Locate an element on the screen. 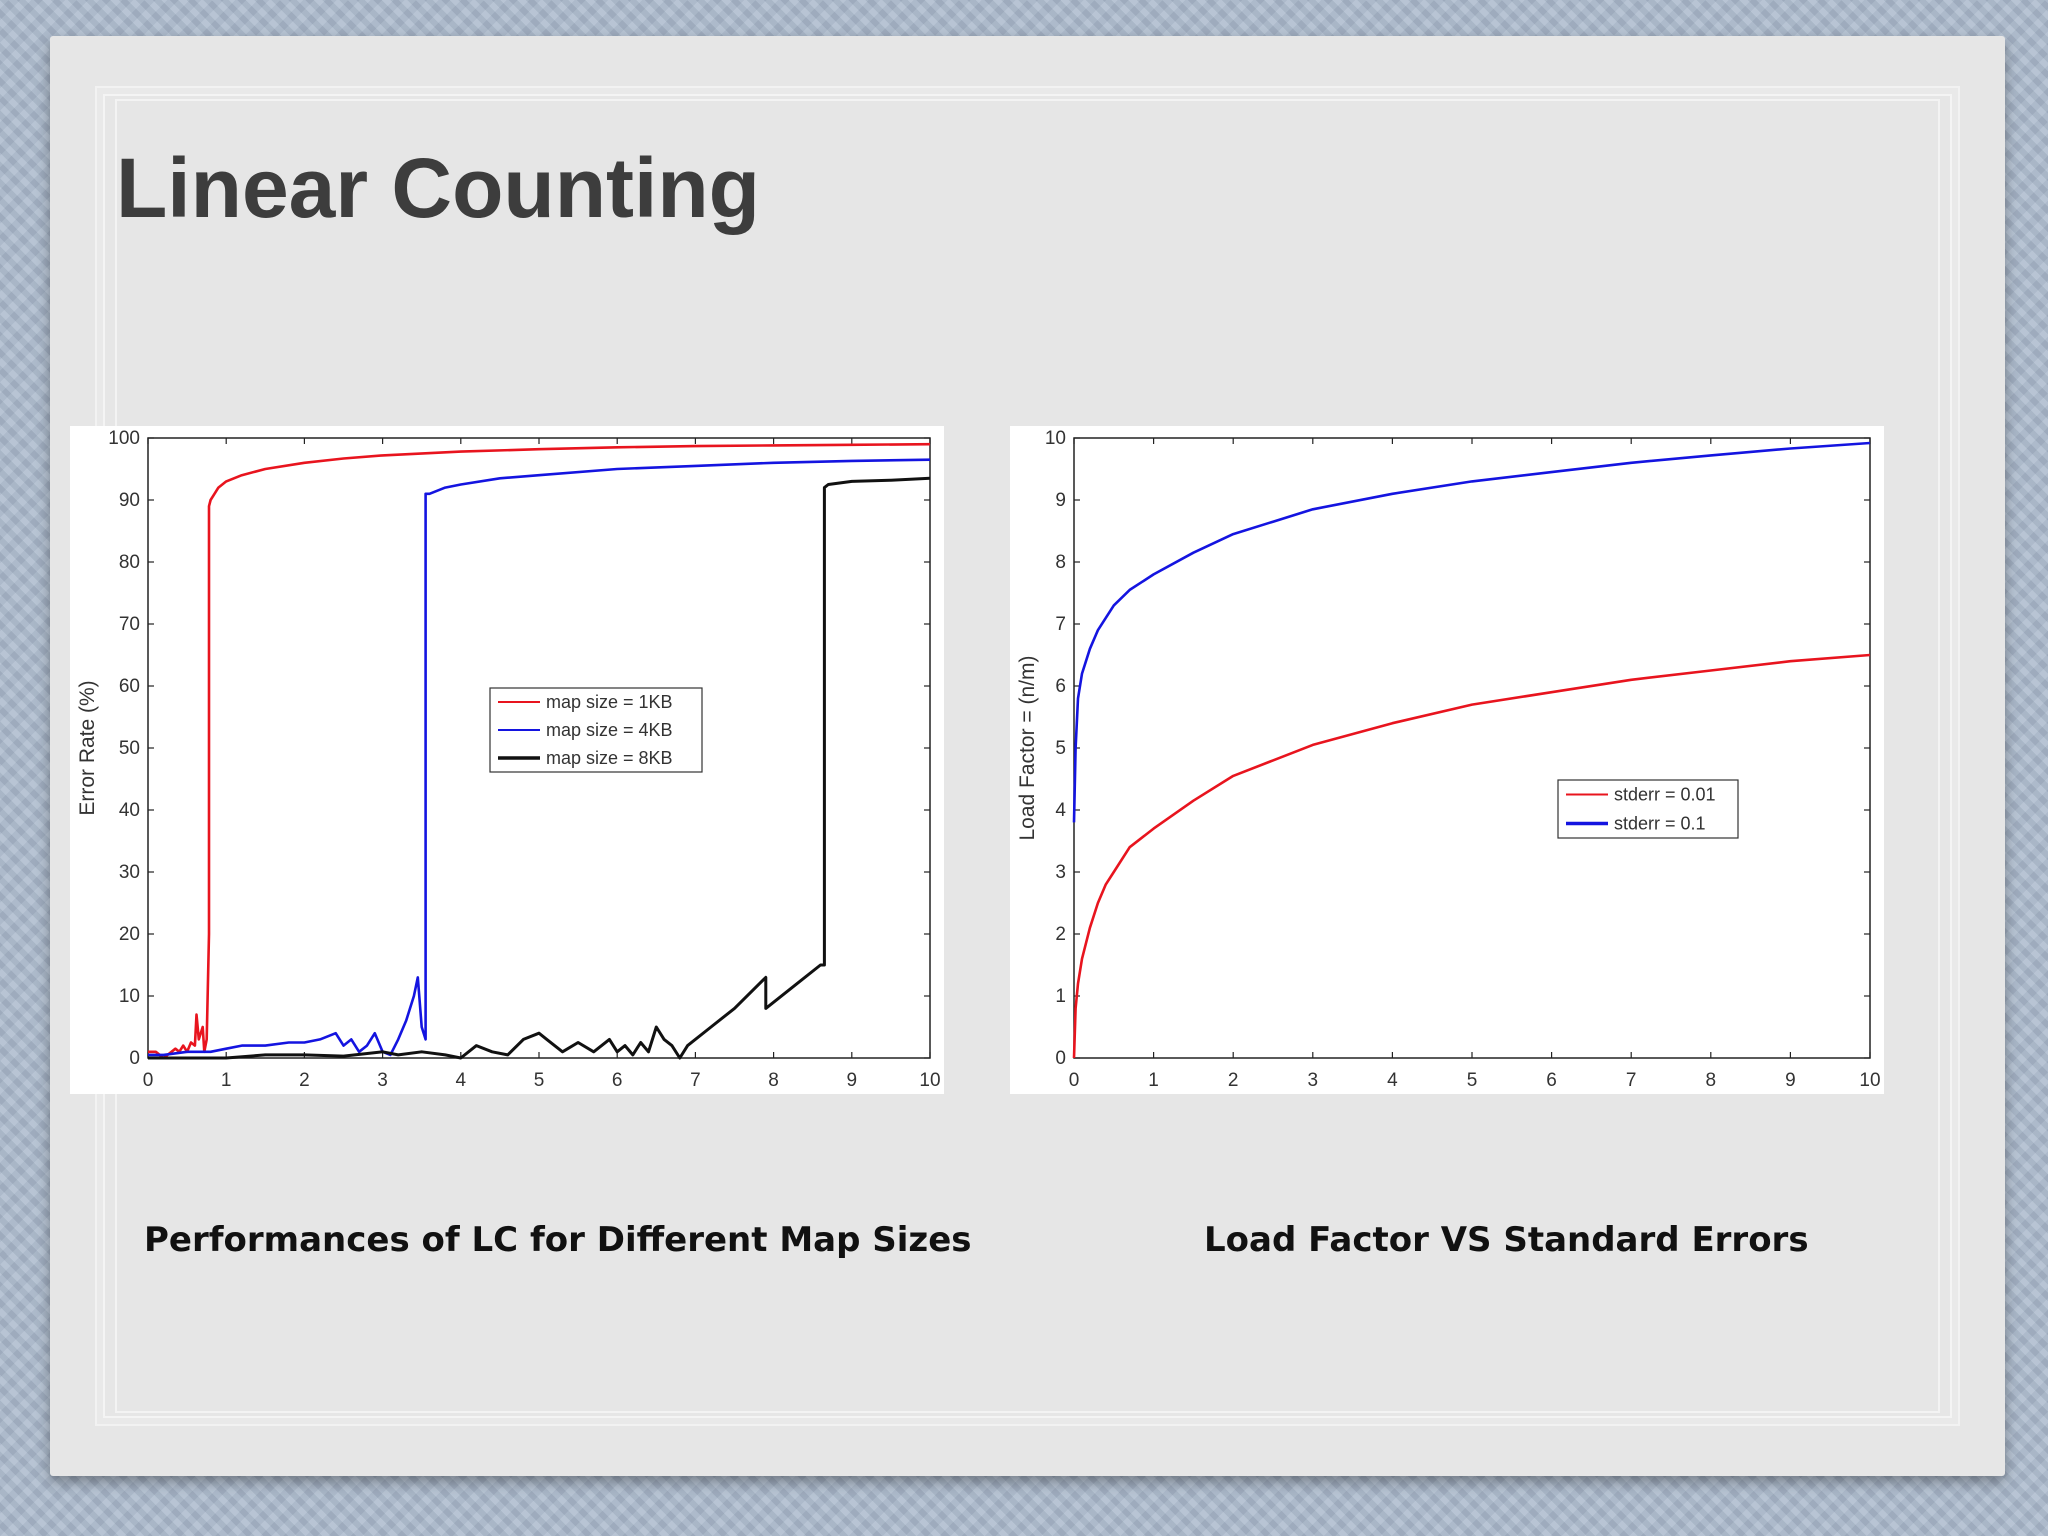  y-tick-label: 60 is located at coordinates (129, 686).